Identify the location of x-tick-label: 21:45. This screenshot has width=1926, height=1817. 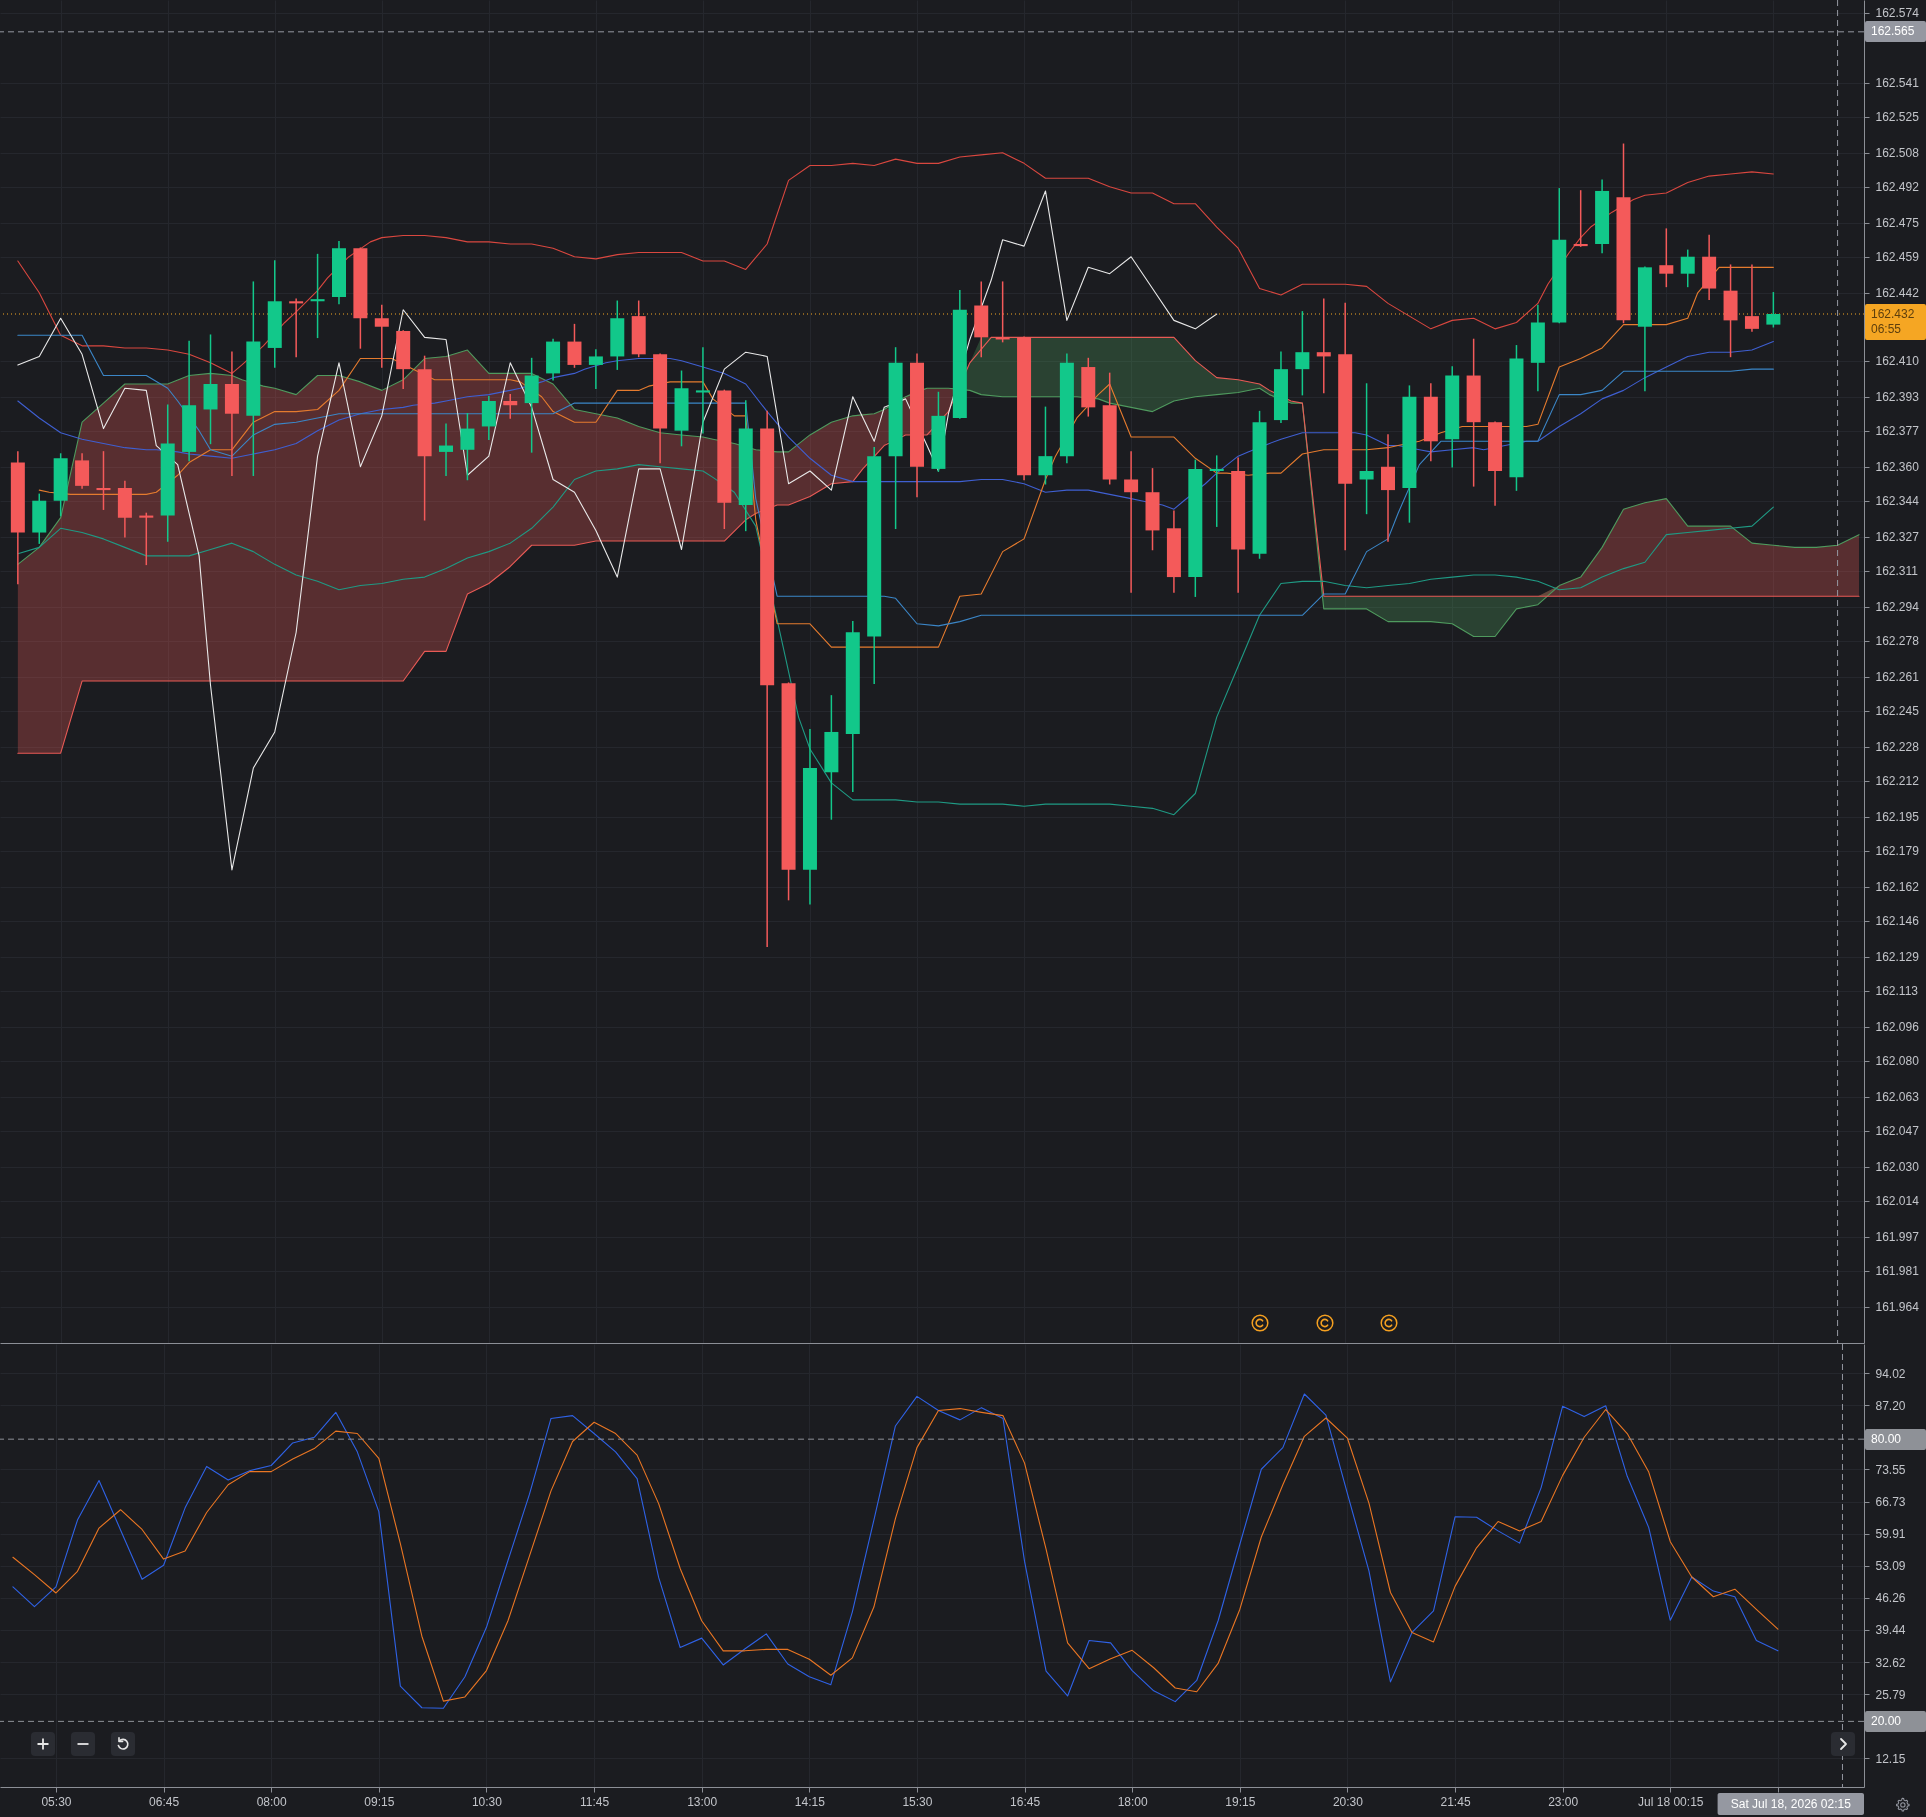
(1455, 1801).